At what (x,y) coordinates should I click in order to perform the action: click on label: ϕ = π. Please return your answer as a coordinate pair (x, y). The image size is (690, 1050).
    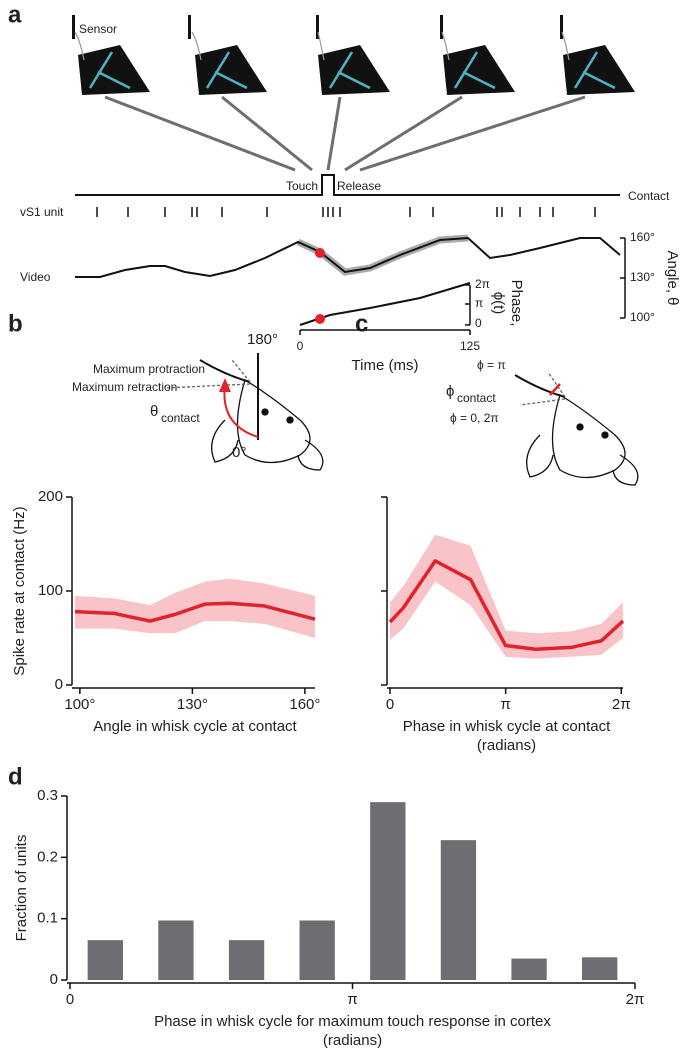
    Looking at the image, I should click on (491, 365).